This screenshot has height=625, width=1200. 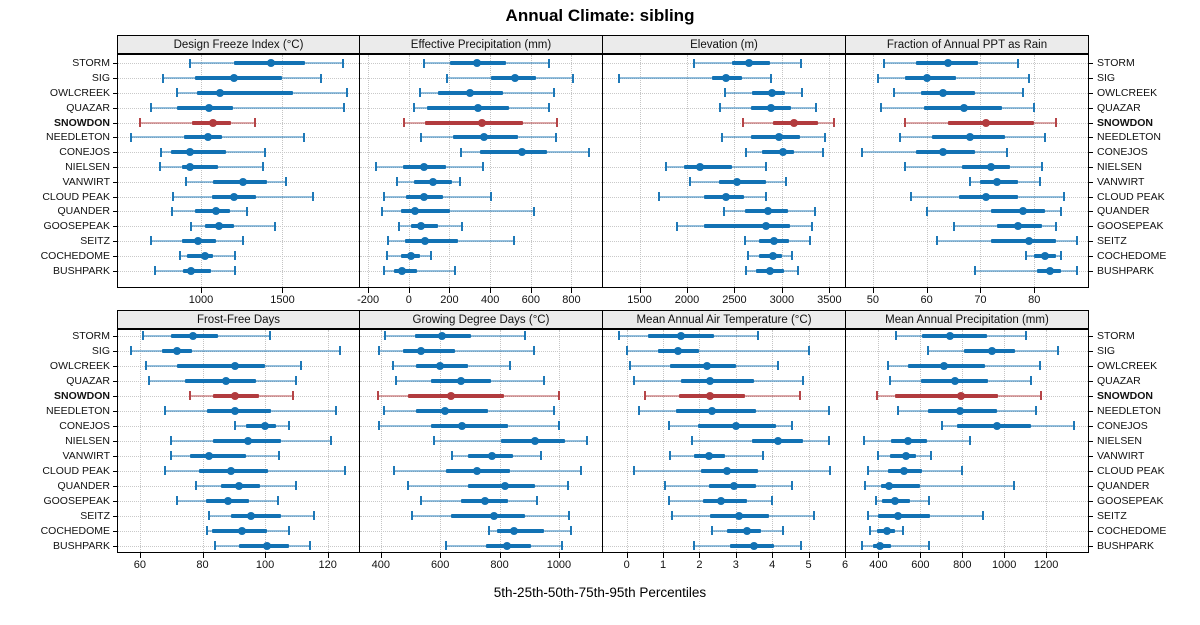 What do you see at coordinates (962, 565) in the screenshot?
I see `axis-tick-label: 800` at bounding box center [962, 565].